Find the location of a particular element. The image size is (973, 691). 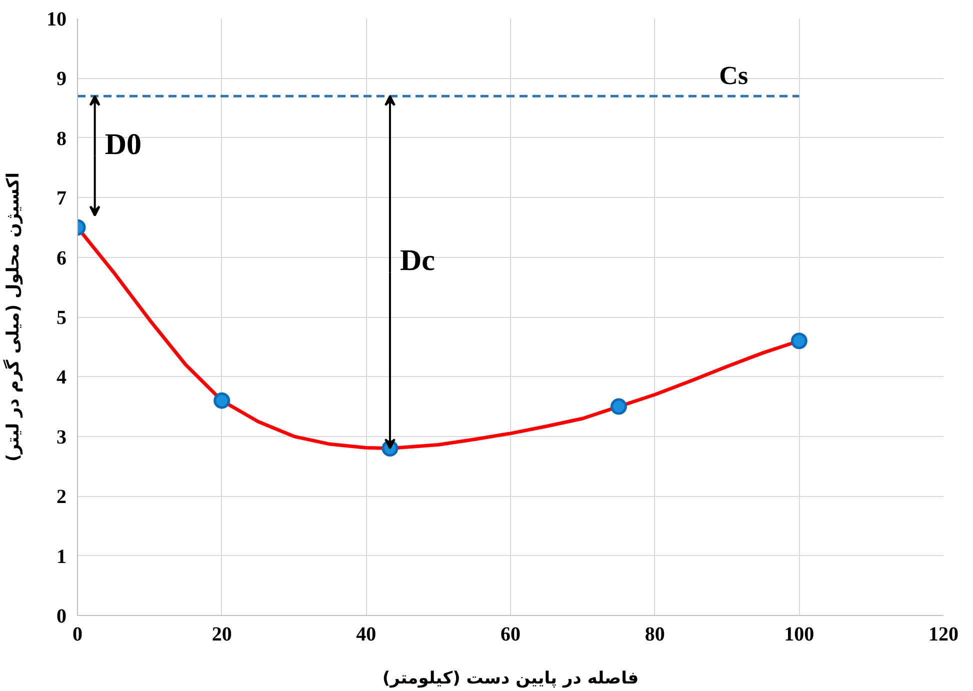

y-tick-label: 8 is located at coordinates (61, 139).